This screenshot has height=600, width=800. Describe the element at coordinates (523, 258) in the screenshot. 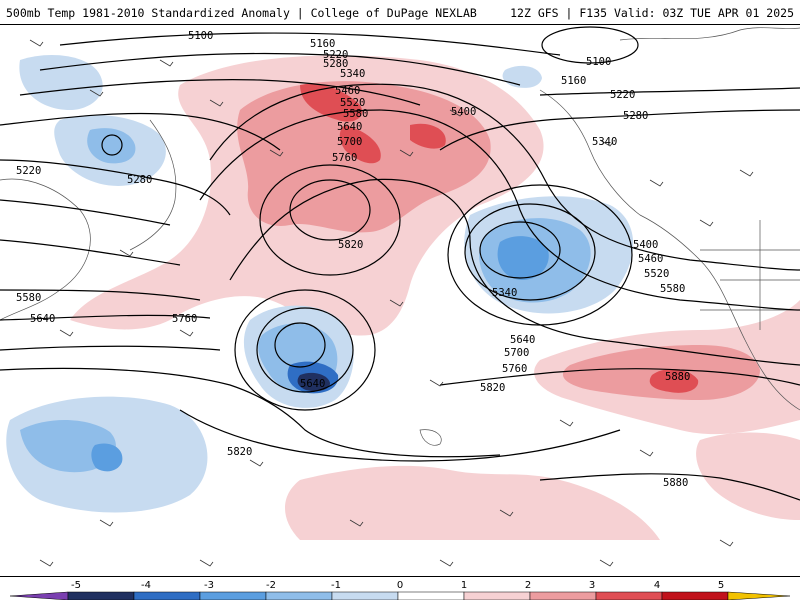

I see `neg-anomaly-gulf-strong` at that location.